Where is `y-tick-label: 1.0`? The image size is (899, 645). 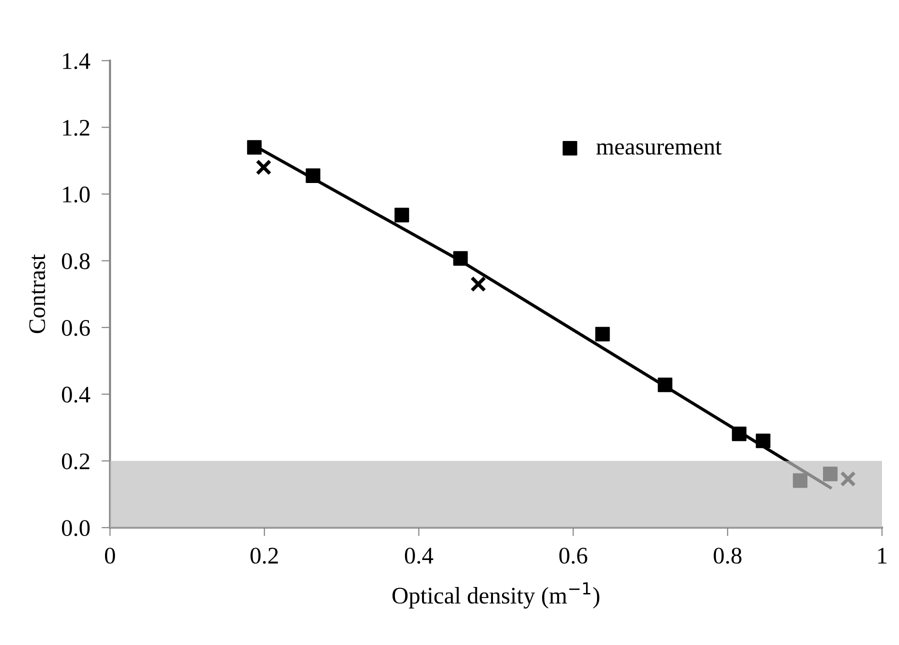 y-tick-label: 1.0 is located at coordinates (76, 194).